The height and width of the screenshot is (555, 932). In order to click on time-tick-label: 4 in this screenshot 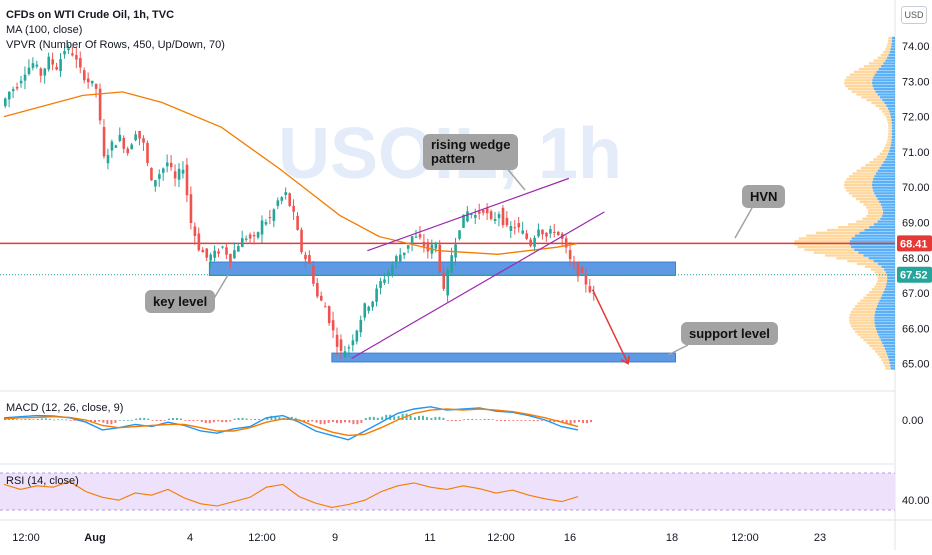, I will do `click(190, 538)`.